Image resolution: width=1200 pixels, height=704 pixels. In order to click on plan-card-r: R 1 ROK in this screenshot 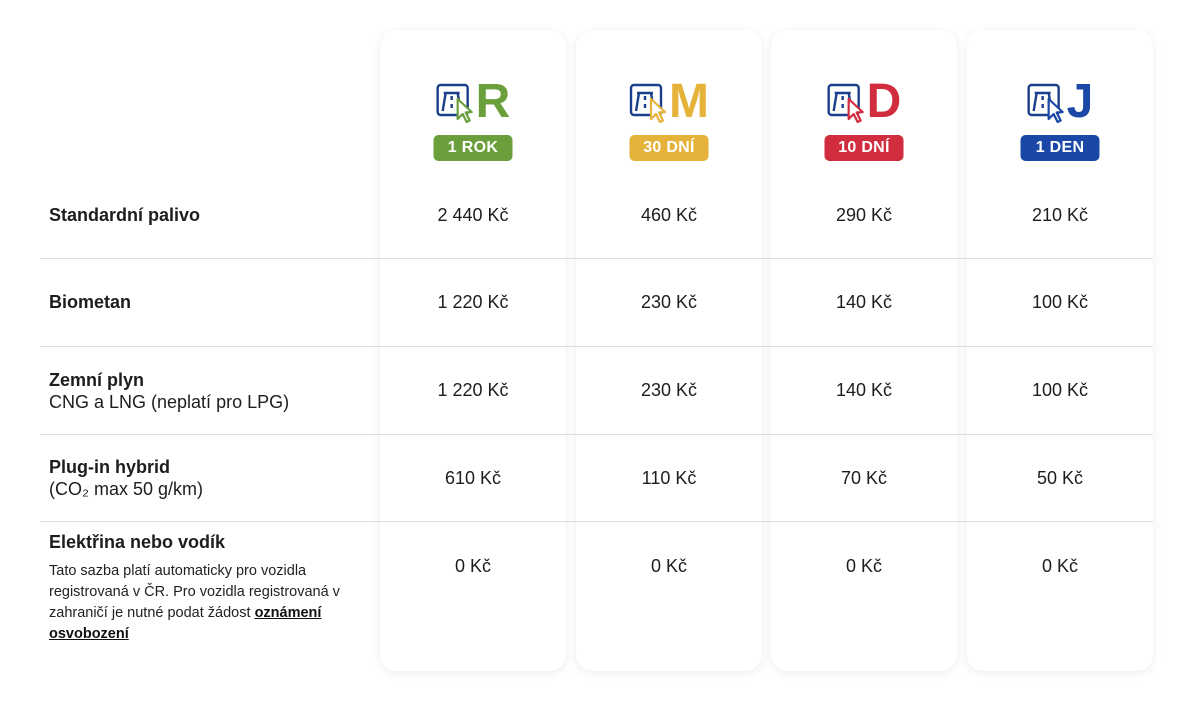, I will do `click(473, 350)`.